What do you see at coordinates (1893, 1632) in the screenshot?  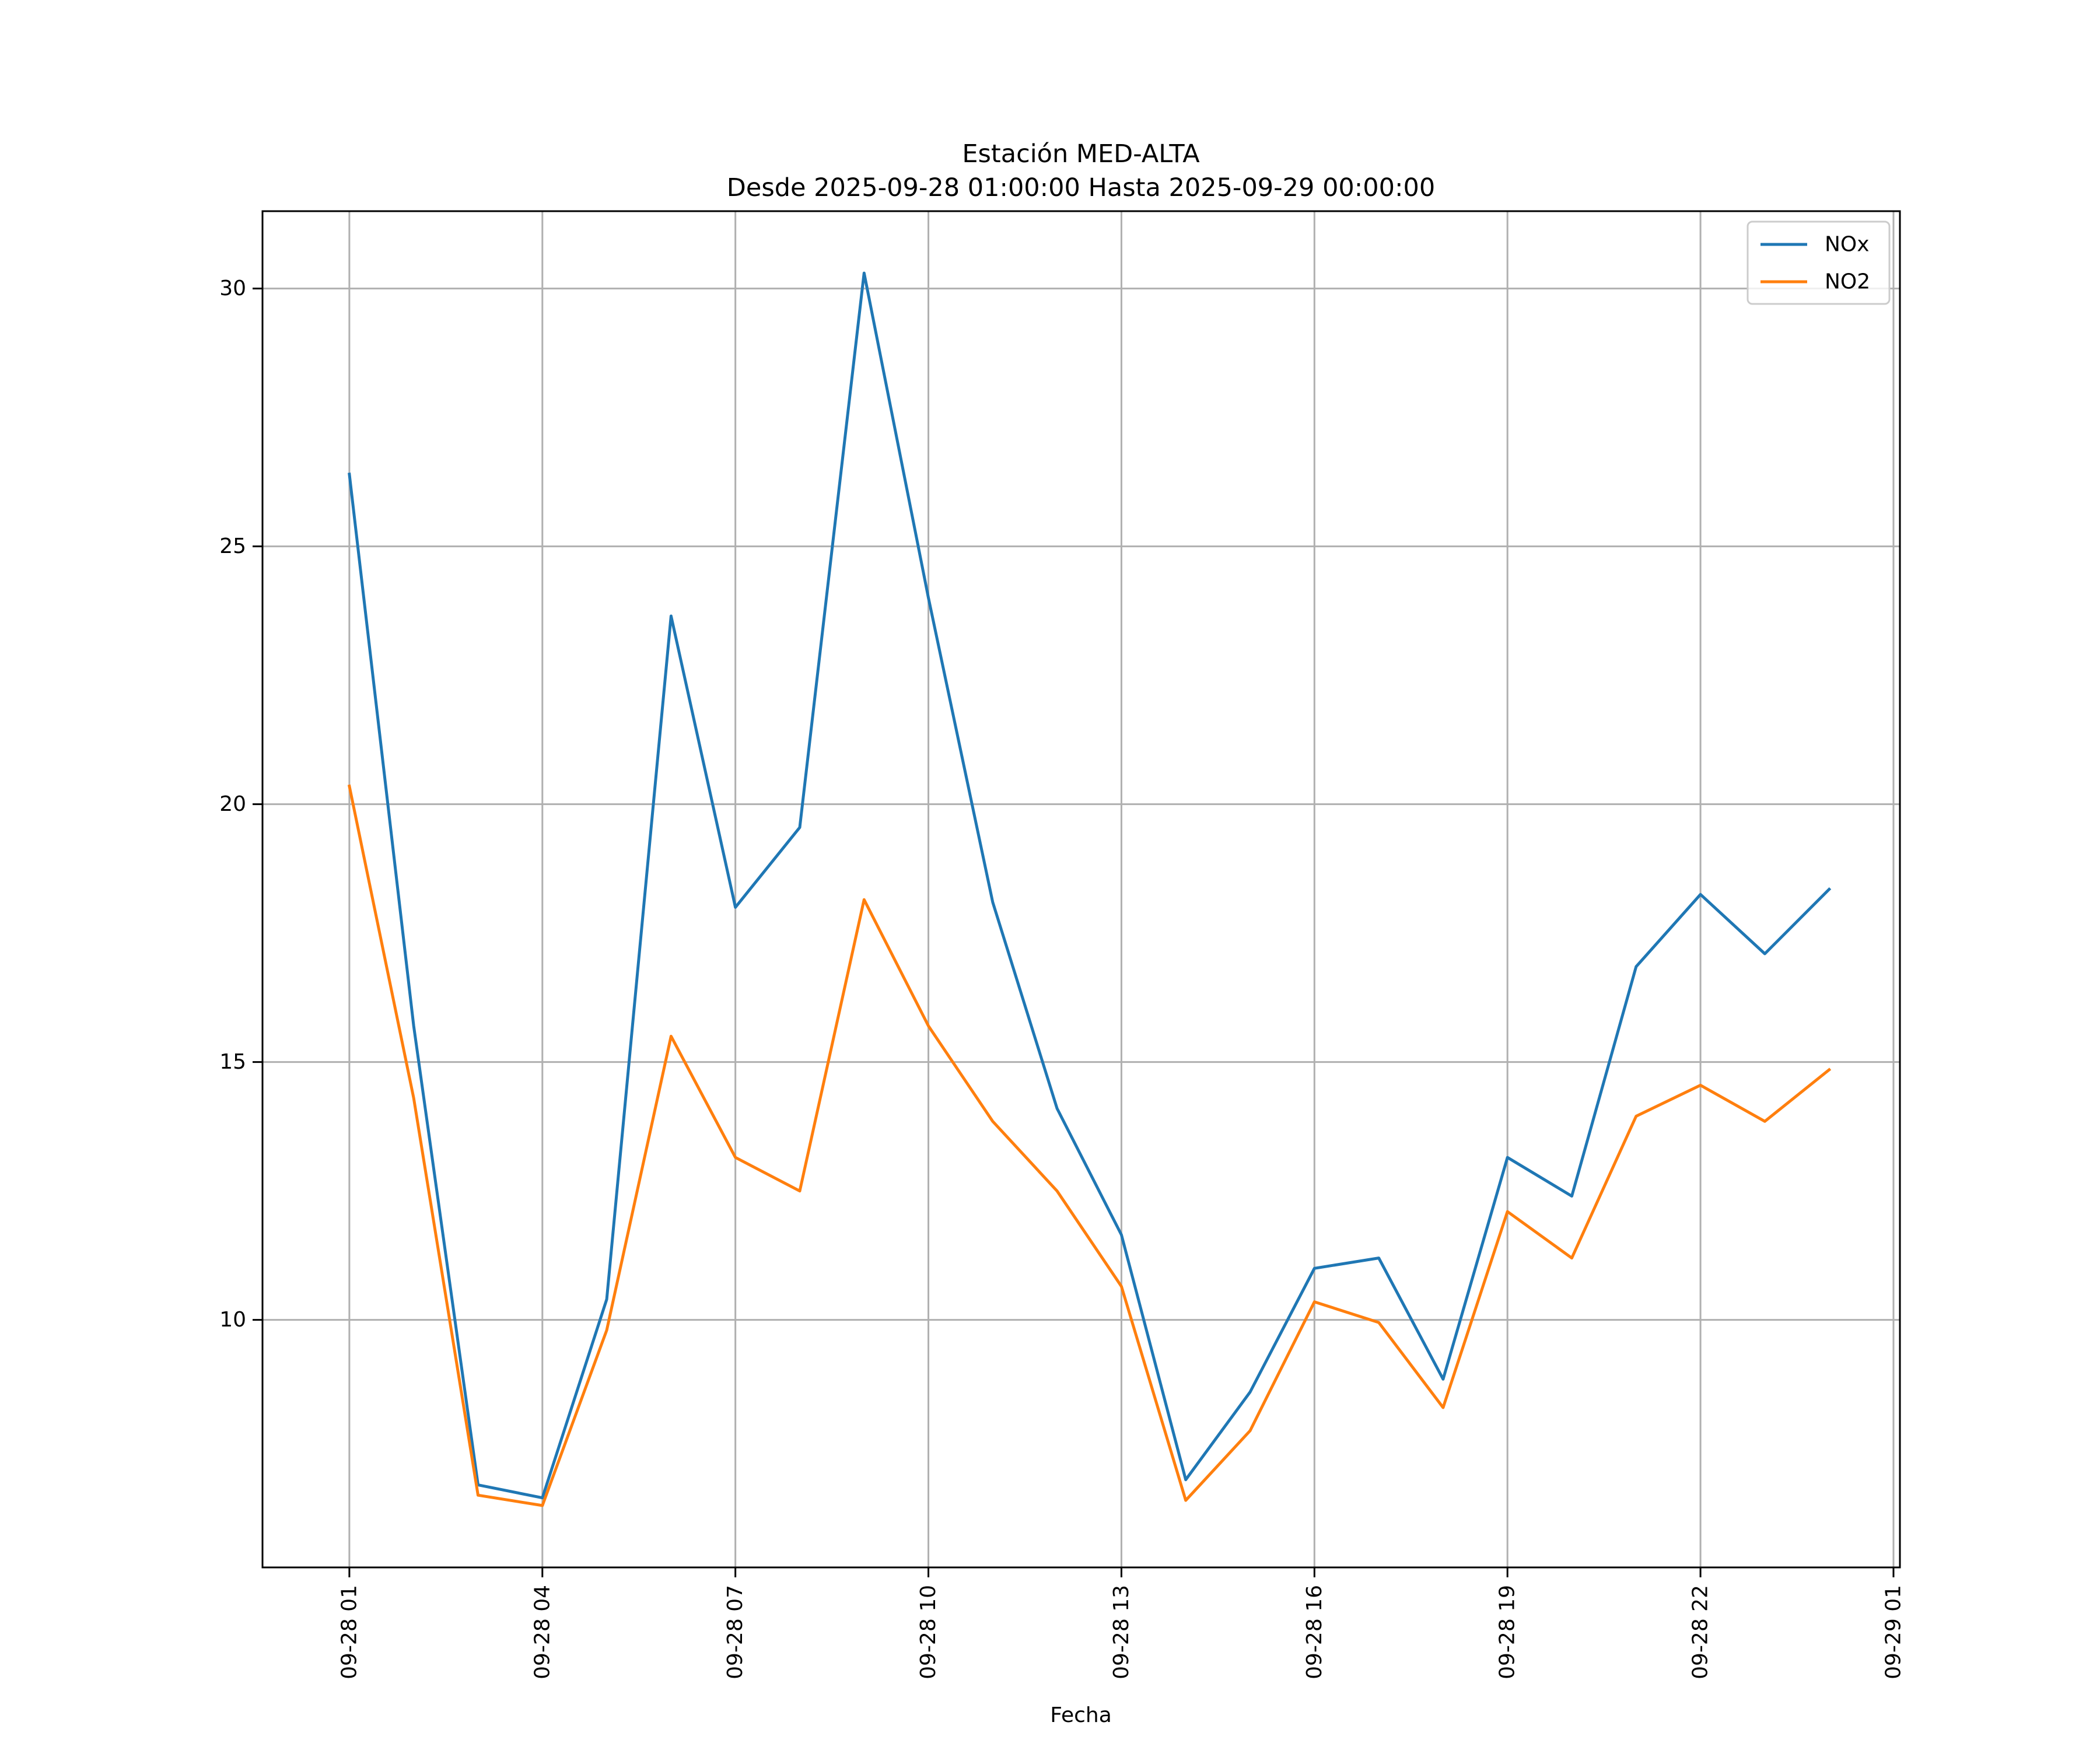 I see `x-tick-label: 09-29 01` at bounding box center [1893, 1632].